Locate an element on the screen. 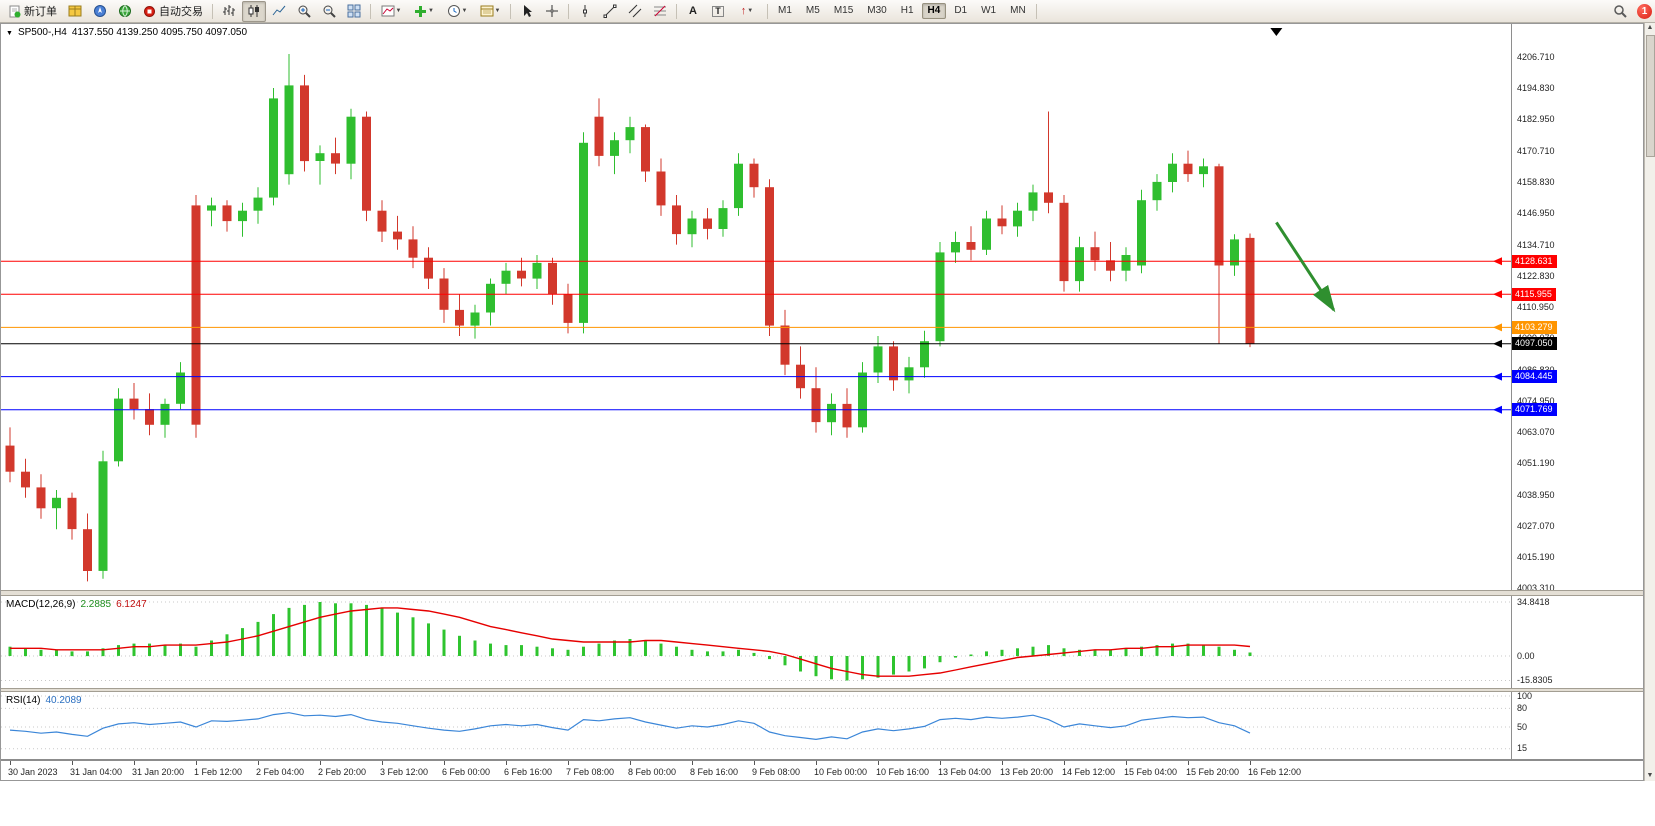 This screenshot has width=1655, height=826. macd-value-signal: 6.1247 is located at coordinates (131, 604).